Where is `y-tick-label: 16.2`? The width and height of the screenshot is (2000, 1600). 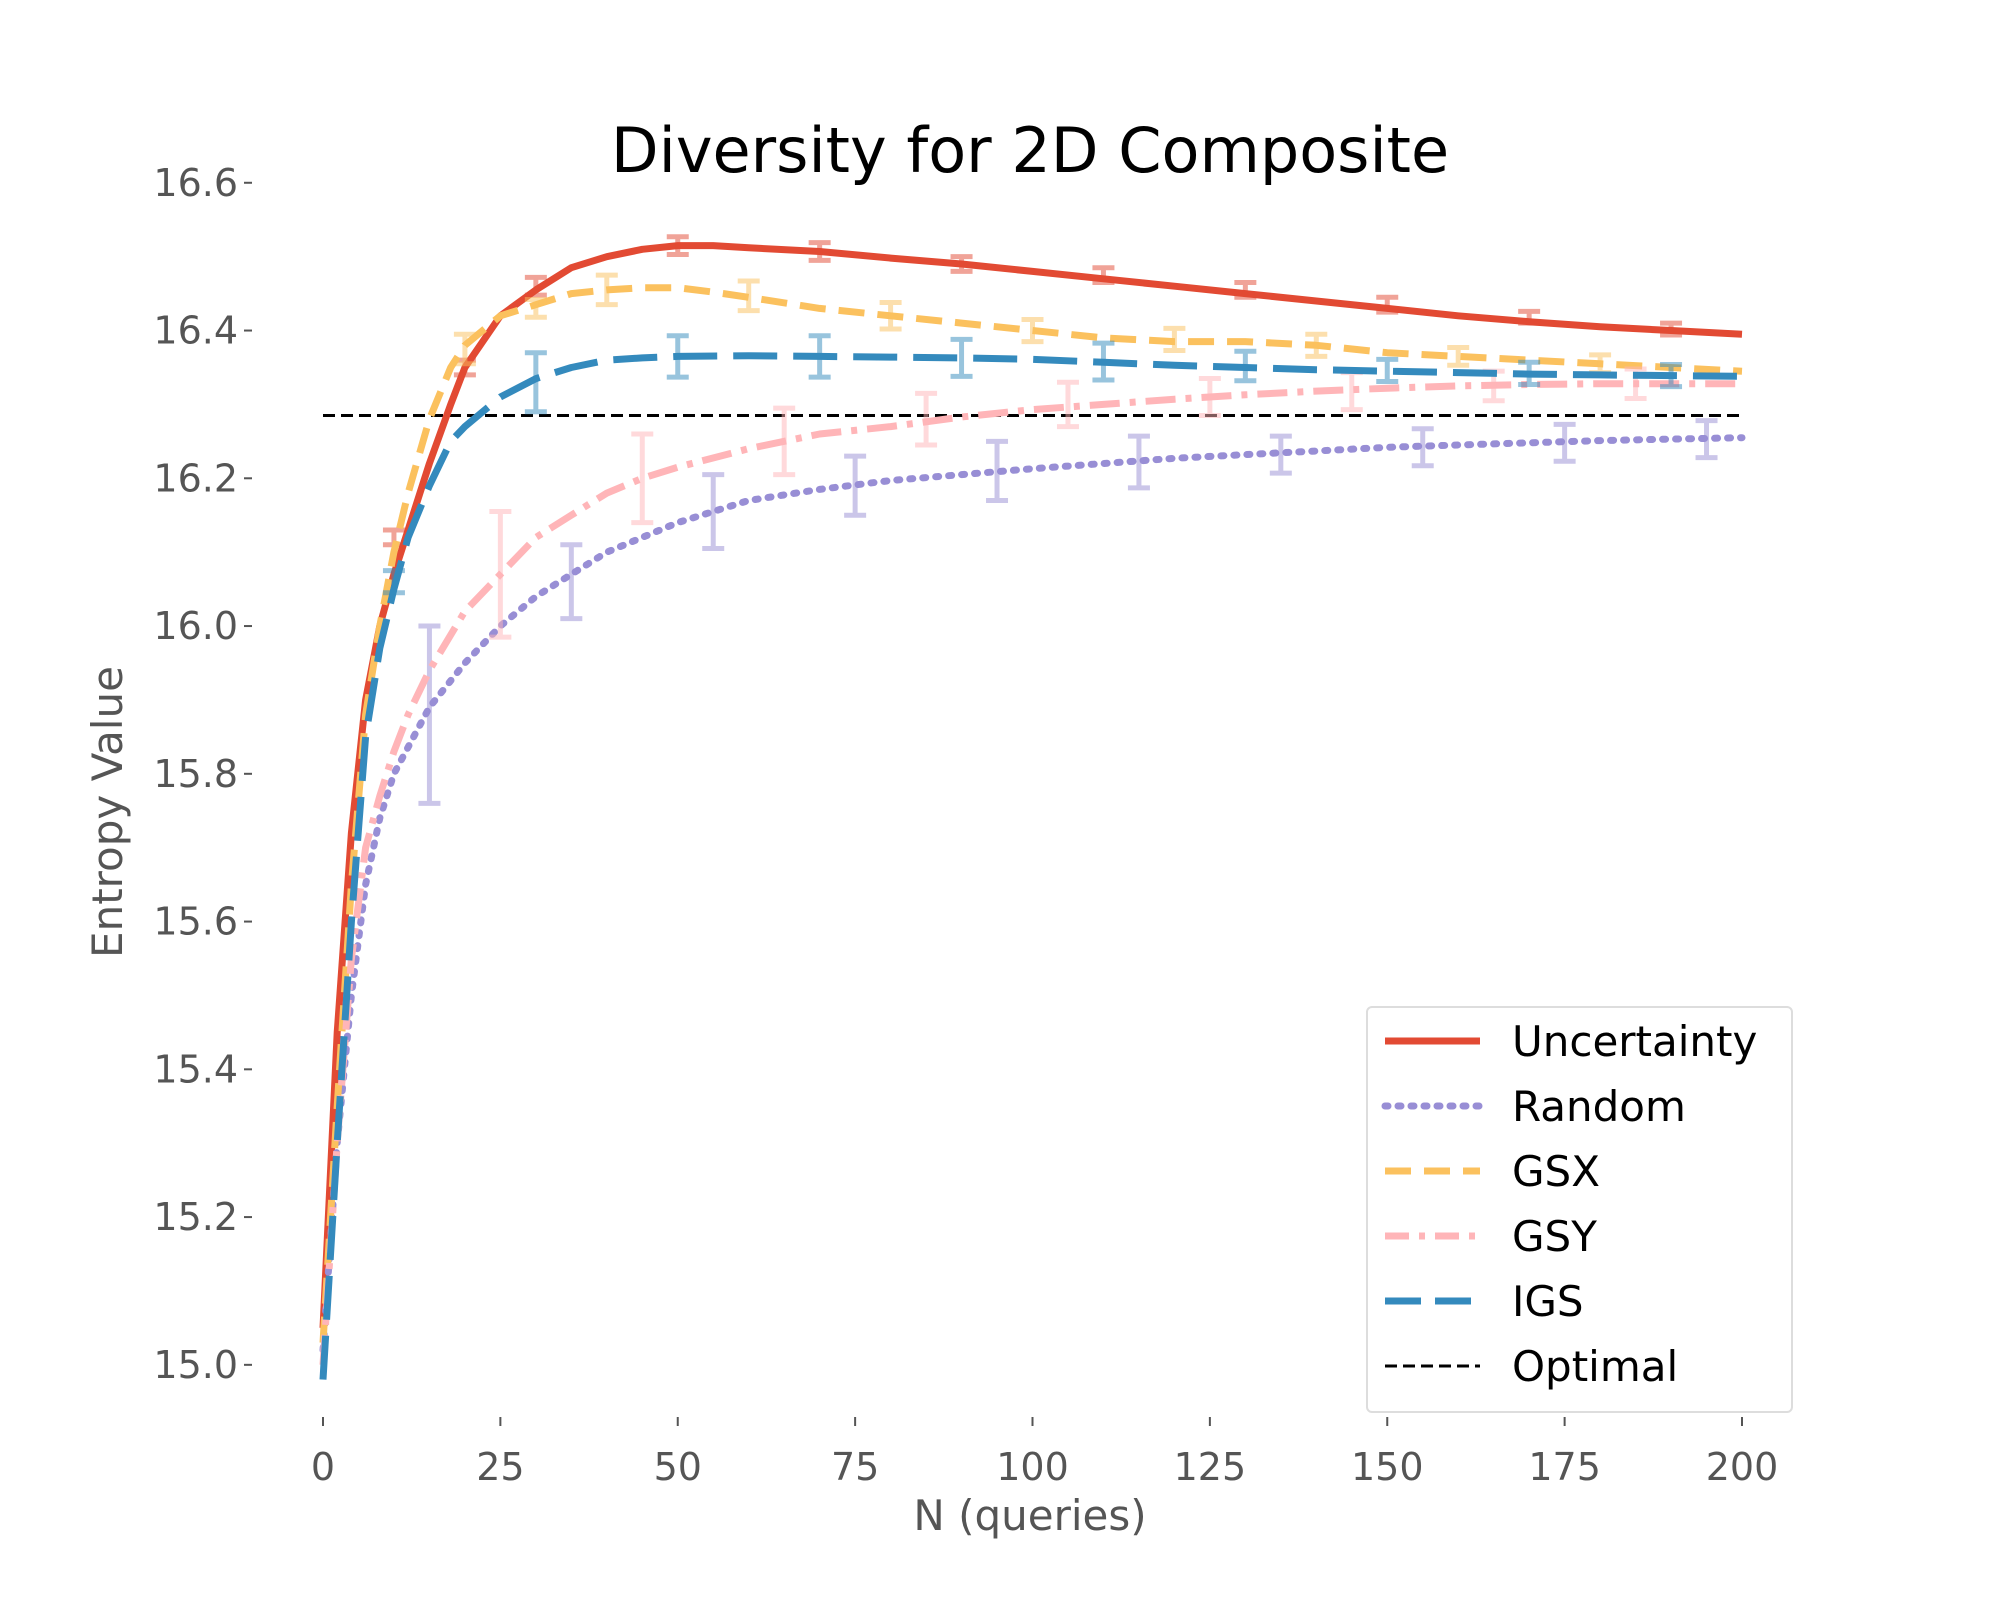
y-tick-label: 16.2 is located at coordinates (195, 478).